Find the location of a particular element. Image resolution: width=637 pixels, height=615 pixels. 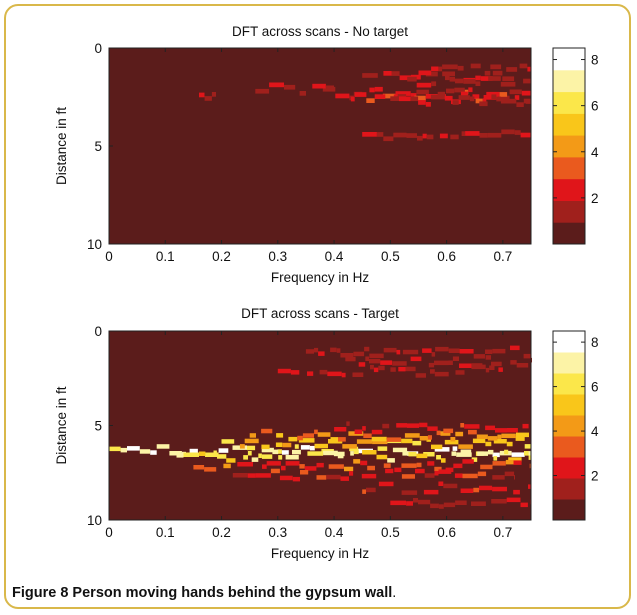

colorbar-tick-label: 2 is located at coordinates (595, 476).